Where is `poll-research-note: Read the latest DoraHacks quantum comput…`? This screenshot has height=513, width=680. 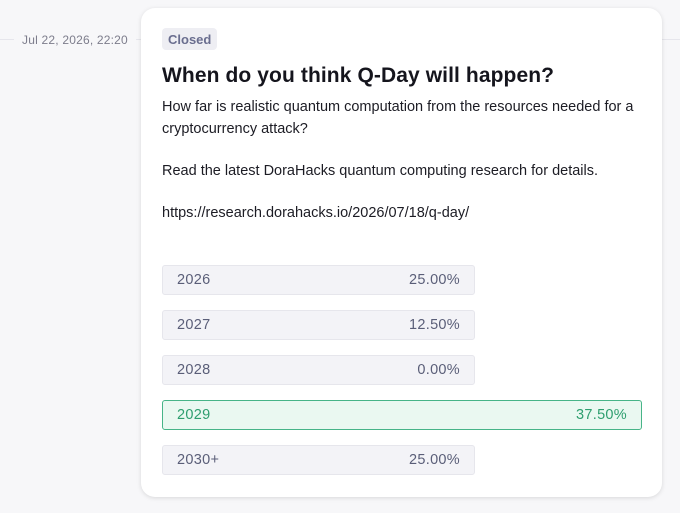 poll-research-note: Read the latest DoraHacks quantum comput… is located at coordinates (380, 171).